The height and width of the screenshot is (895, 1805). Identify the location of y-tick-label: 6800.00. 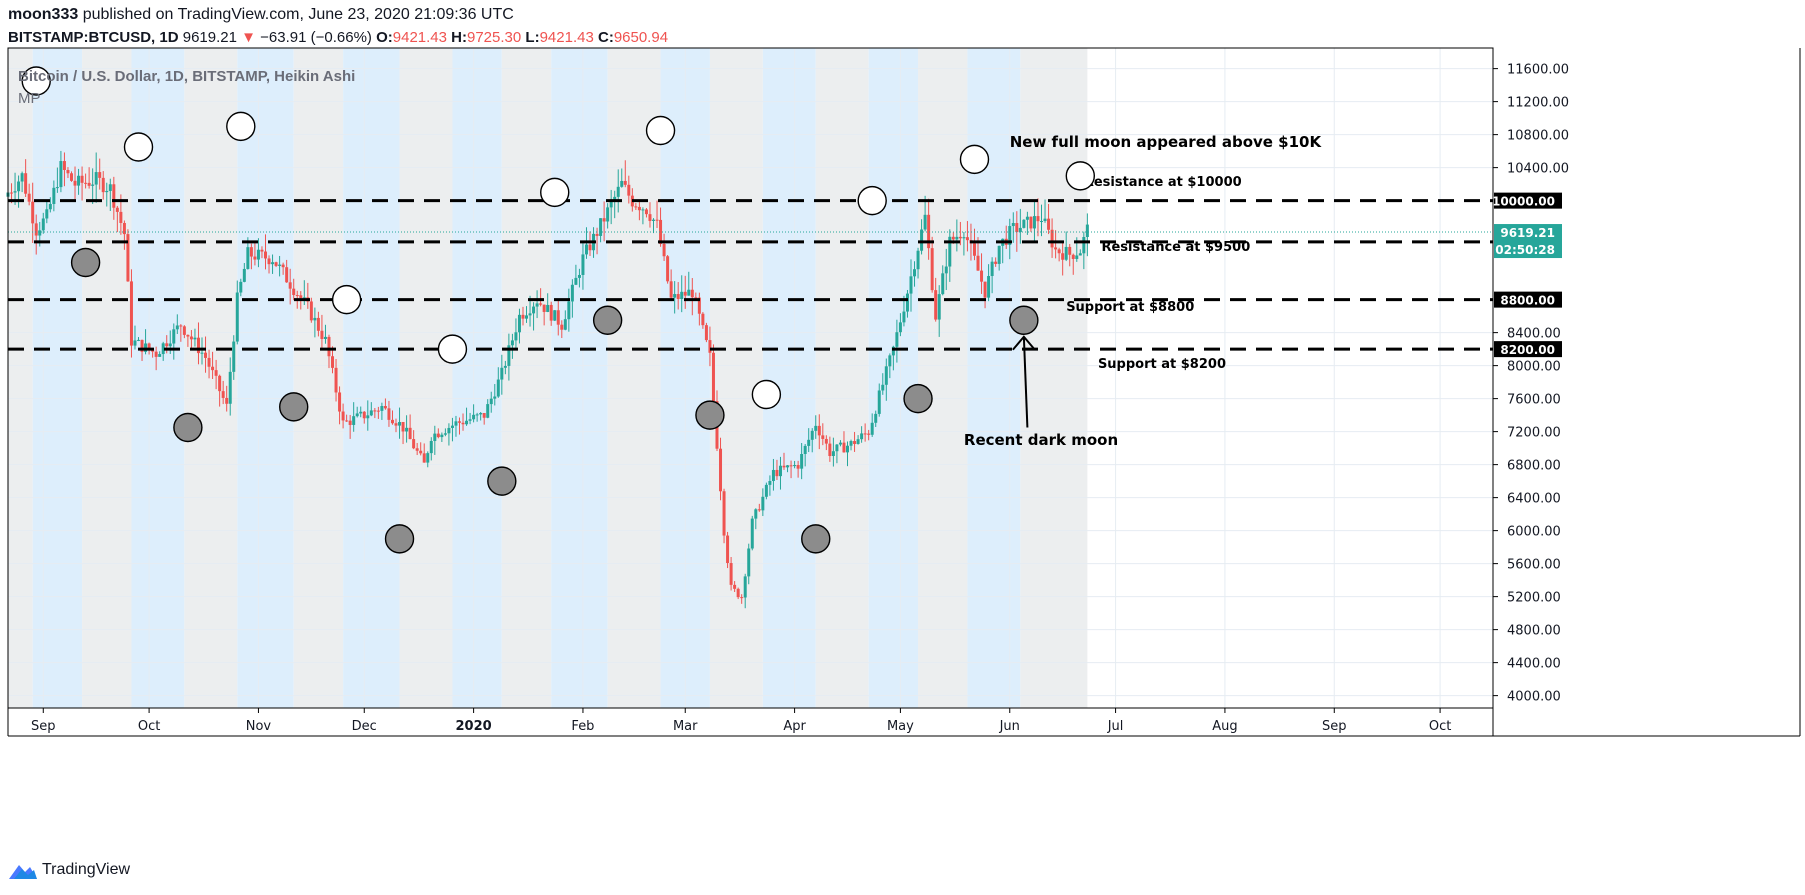
(1534, 466).